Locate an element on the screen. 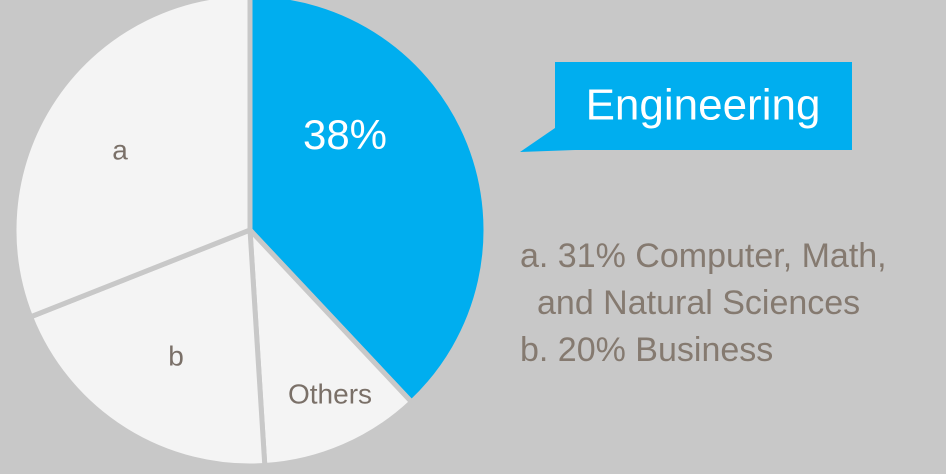 Image resolution: width=946 pixels, height=474 pixels. callout-box is located at coordinates (686, 107).